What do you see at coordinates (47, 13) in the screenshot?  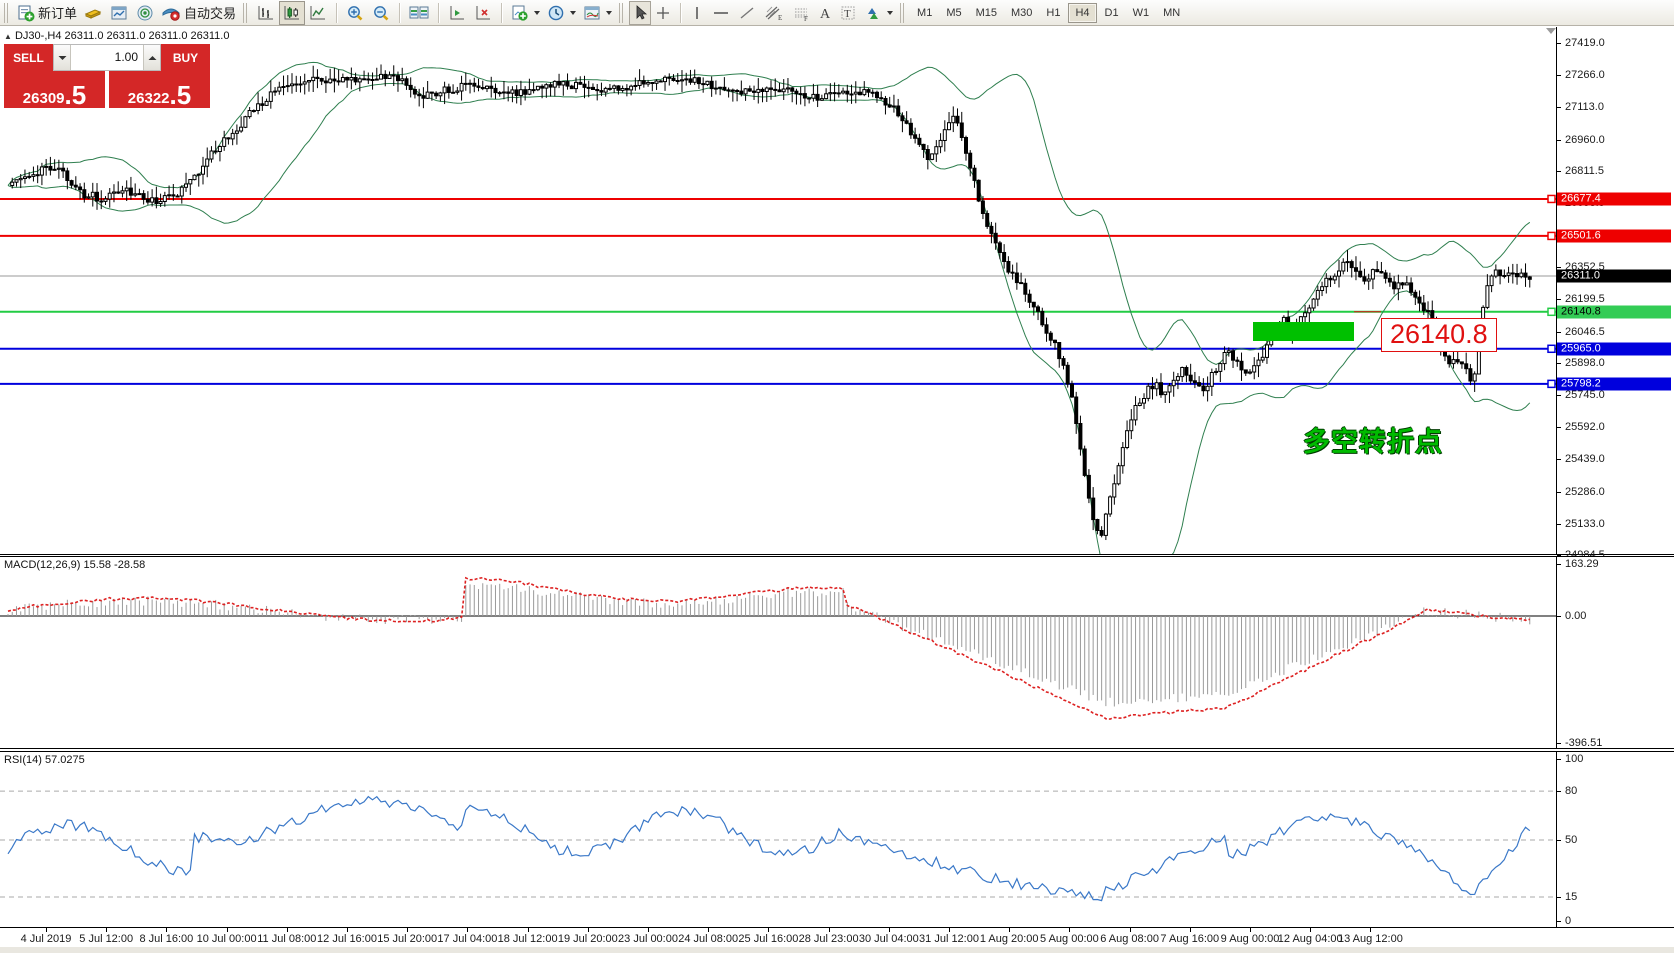 I see `new-order-button: 新订单` at bounding box center [47, 13].